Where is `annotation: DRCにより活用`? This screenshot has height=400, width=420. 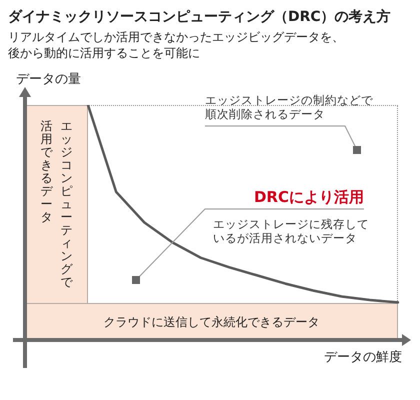 annotation: DRCにより活用 is located at coordinates (309, 197).